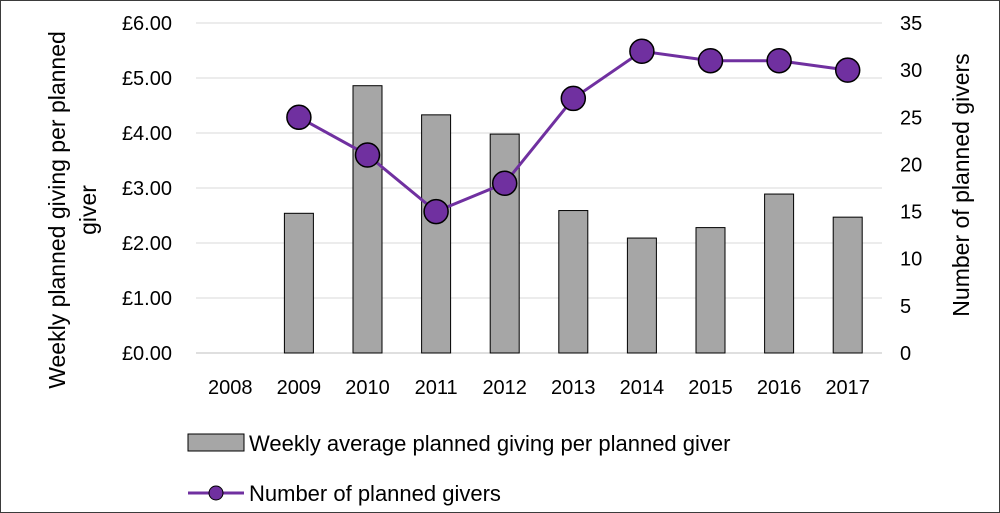  Describe the element at coordinates (57, 210) in the screenshot. I see `left-axis-title-line1: Weekly planned giving per planned` at that location.